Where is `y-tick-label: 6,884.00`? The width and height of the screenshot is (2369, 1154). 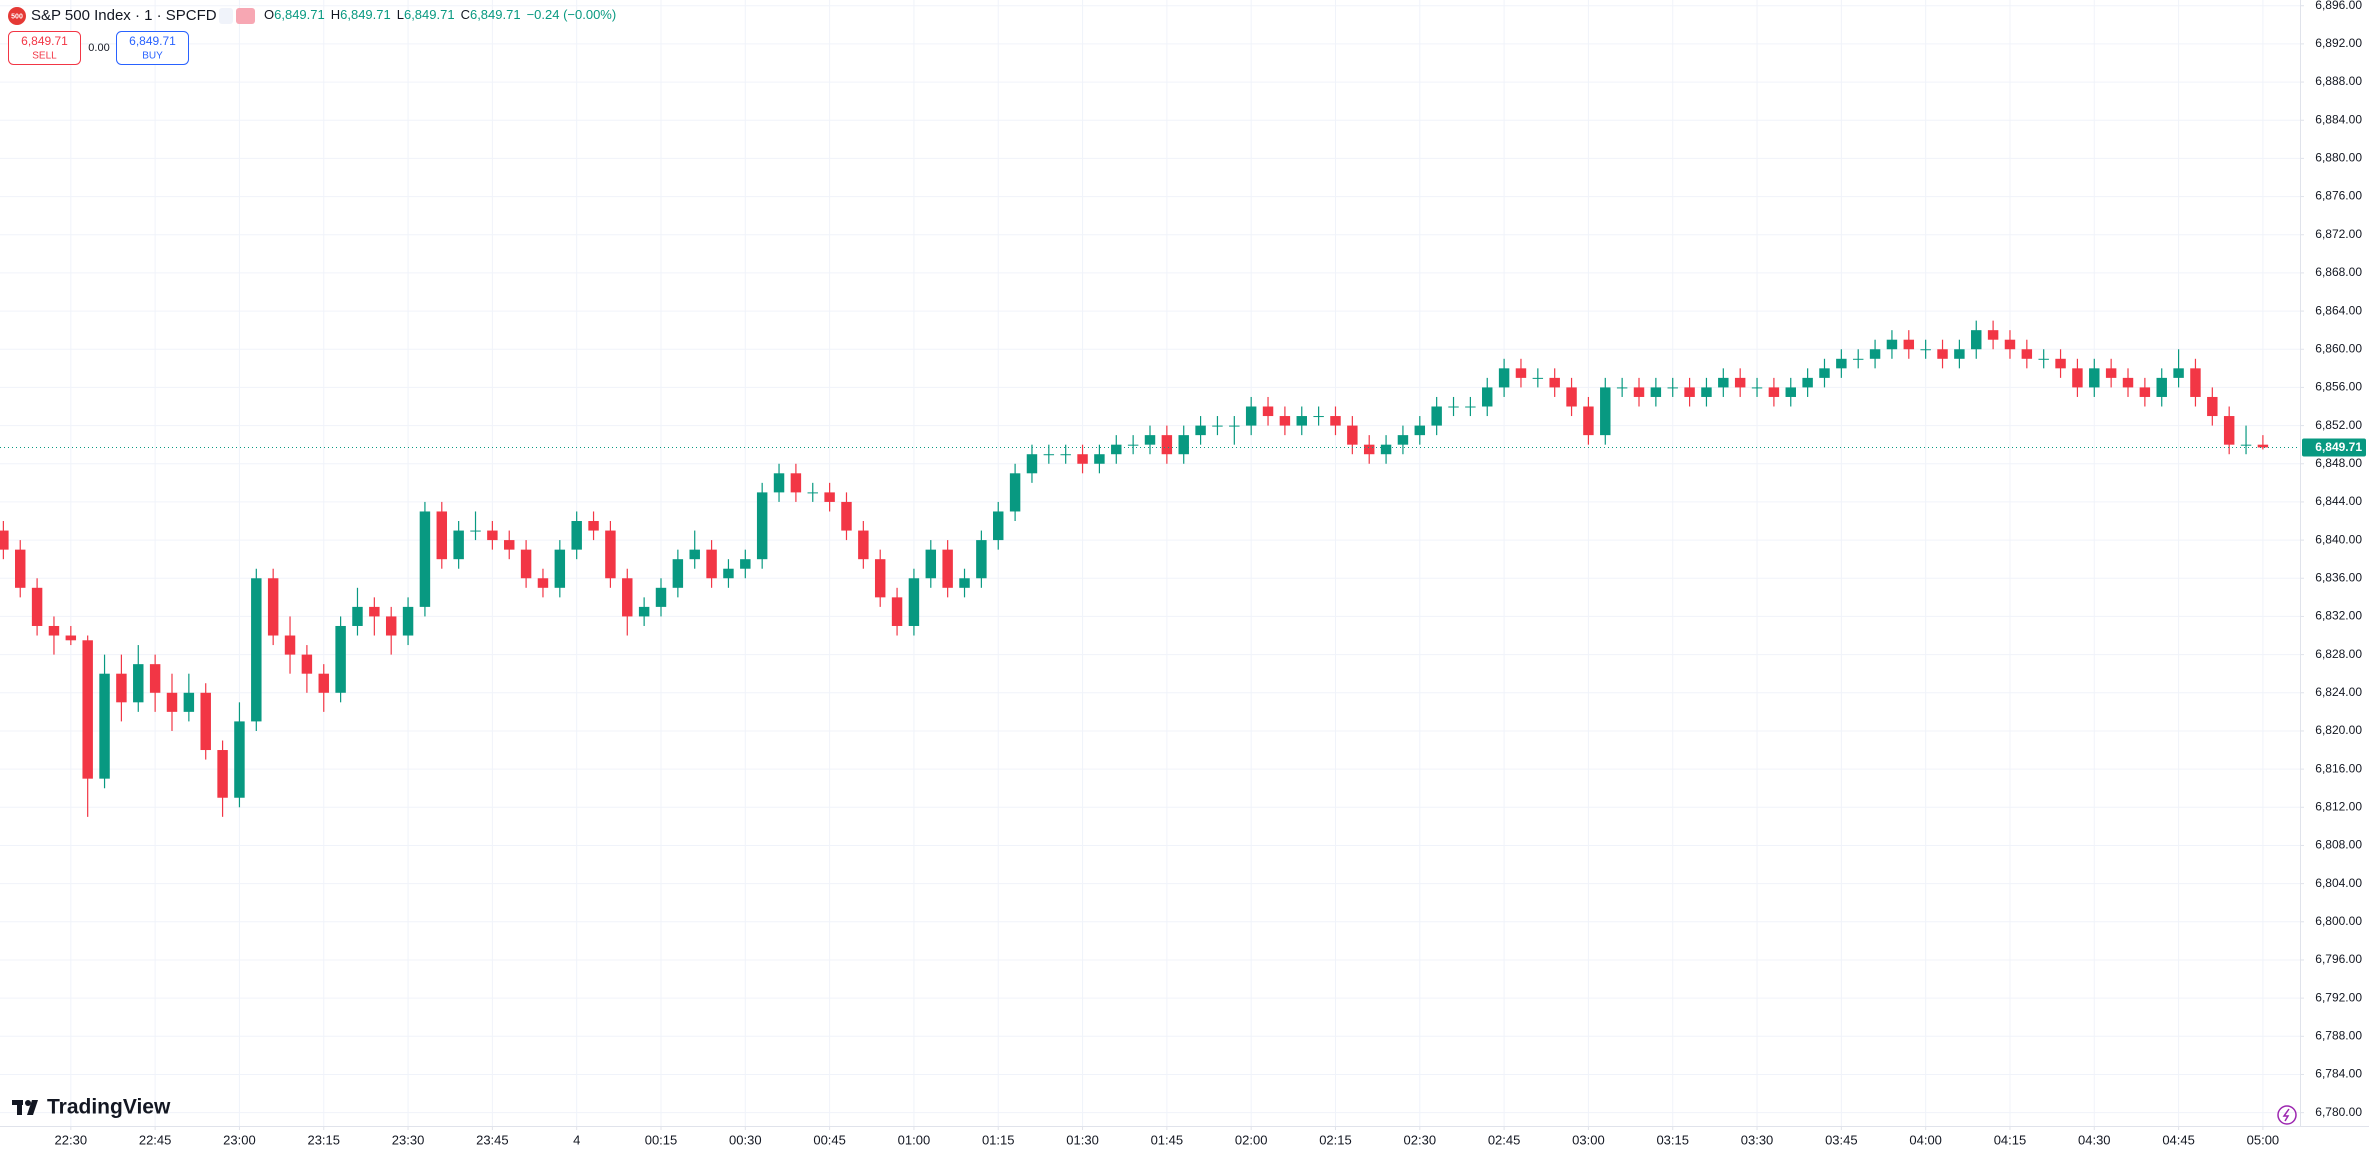 y-tick-label: 6,884.00 is located at coordinates (2338, 119).